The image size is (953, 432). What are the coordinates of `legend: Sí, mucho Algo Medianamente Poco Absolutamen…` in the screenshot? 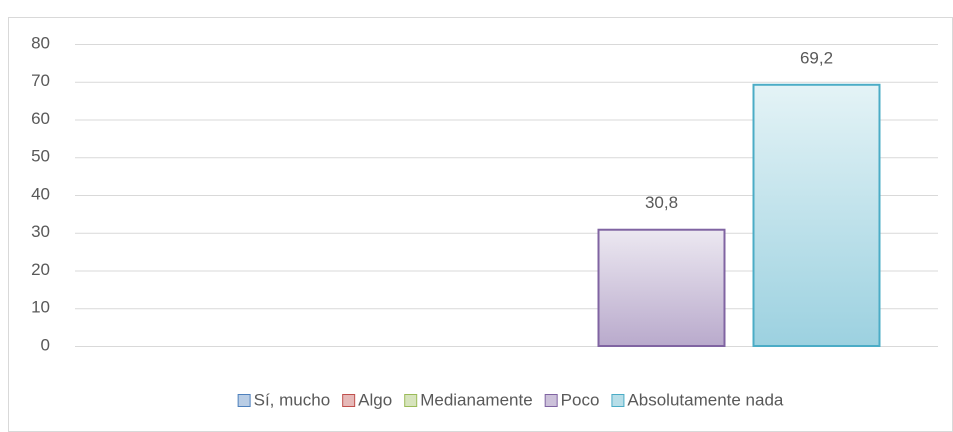 It's located at (510, 399).